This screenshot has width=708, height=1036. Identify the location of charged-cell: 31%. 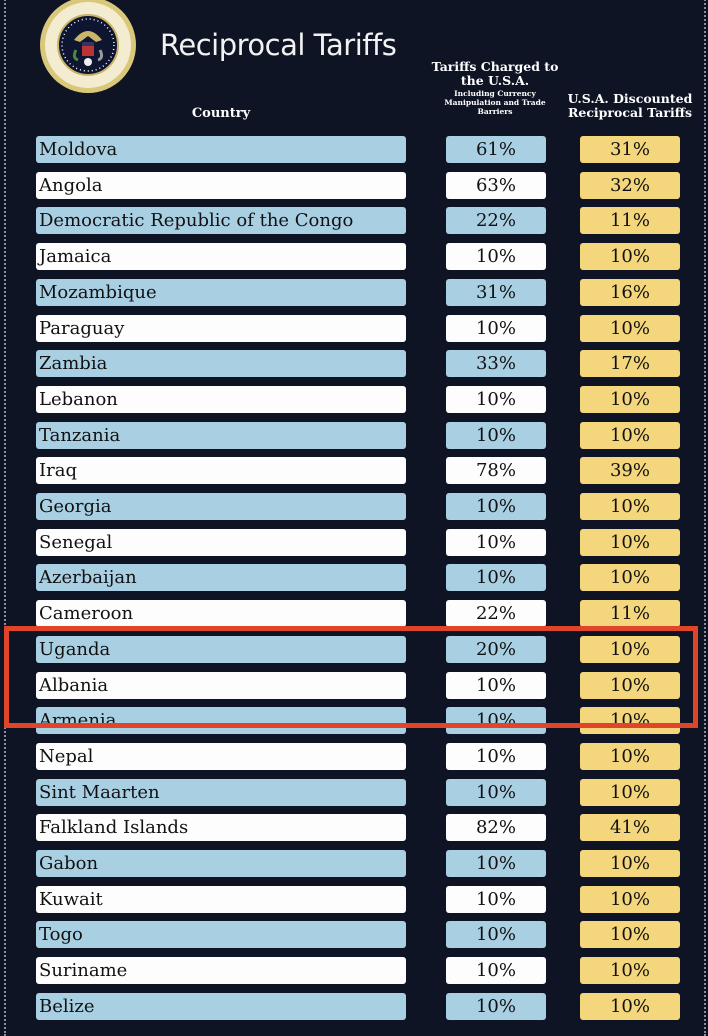
(496, 292).